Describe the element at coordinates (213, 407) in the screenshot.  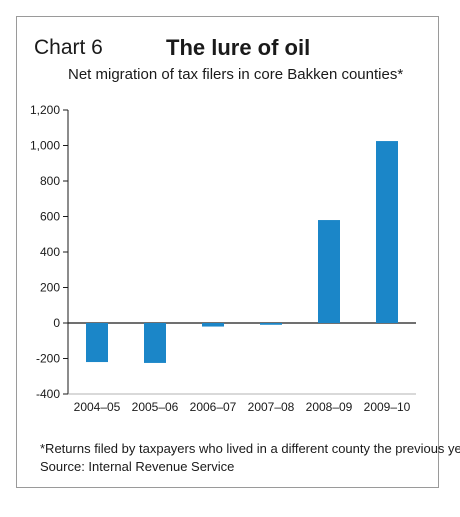
I see `x-tick-label: 2006–07` at that location.